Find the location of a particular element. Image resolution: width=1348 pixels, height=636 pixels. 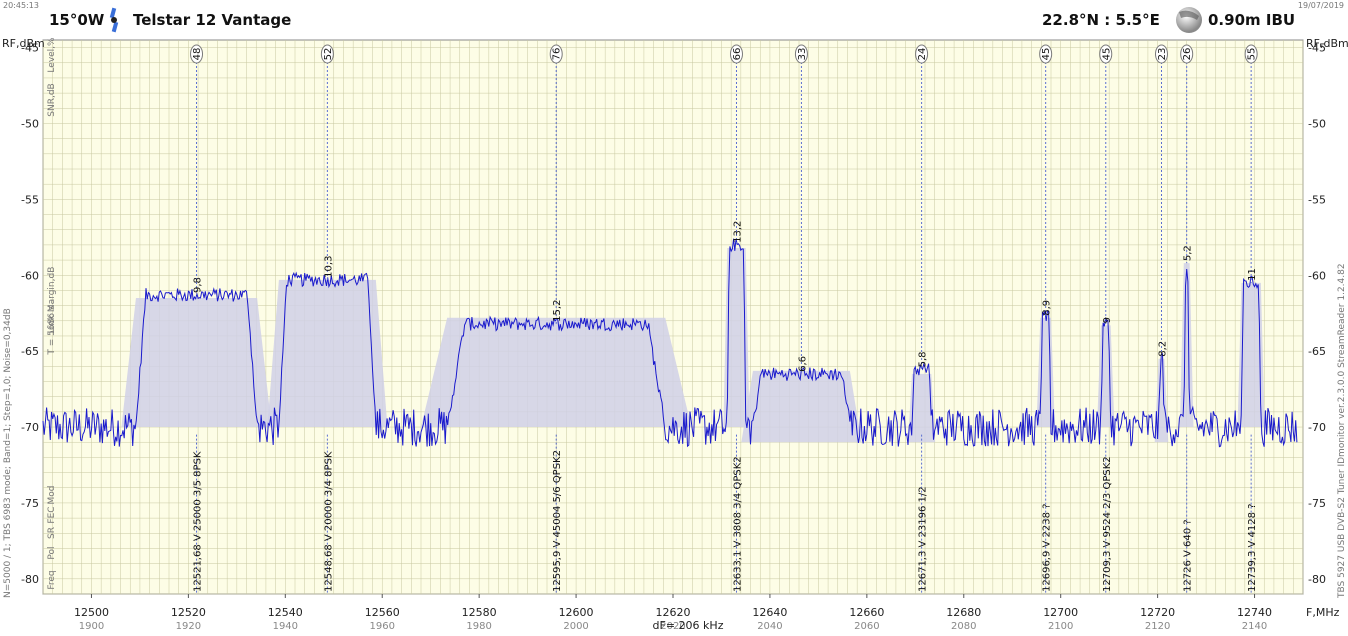

df-label: dF= 206 kHz is located at coordinates (688, 625).